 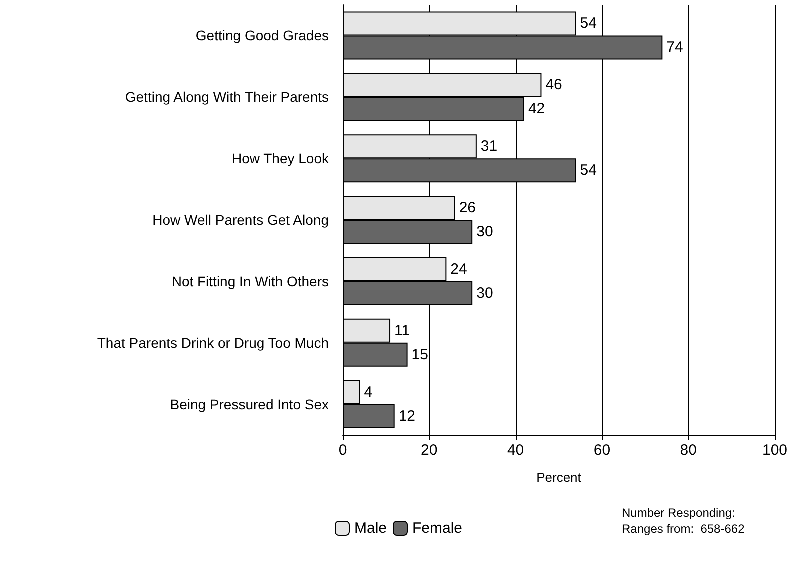 What do you see at coordinates (515, 450) in the screenshot?
I see `x-tick-label: 40` at bounding box center [515, 450].